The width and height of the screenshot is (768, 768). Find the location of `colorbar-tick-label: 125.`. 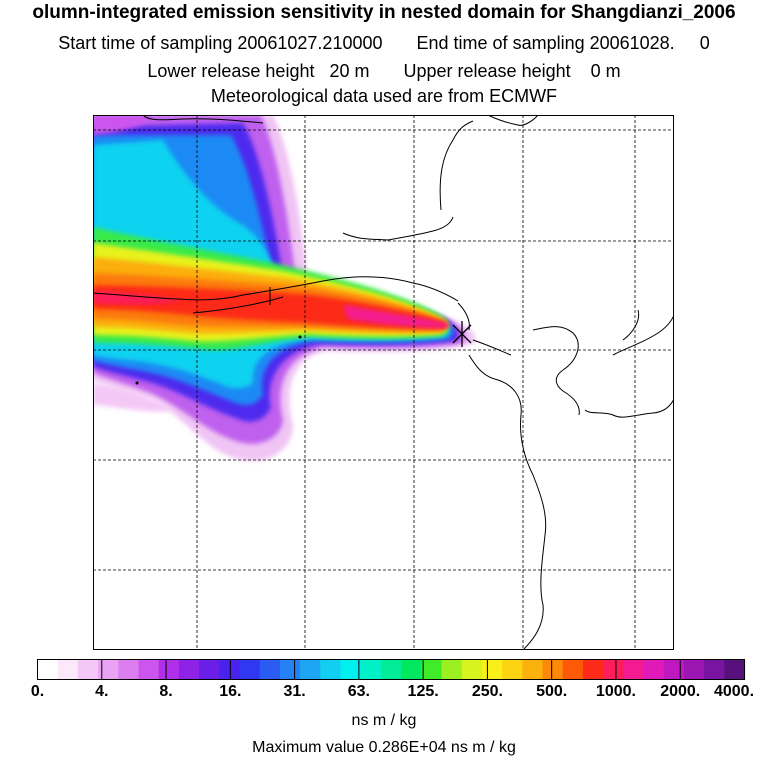

colorbar-tick-label: 125. is located at coordinates (423, 691).